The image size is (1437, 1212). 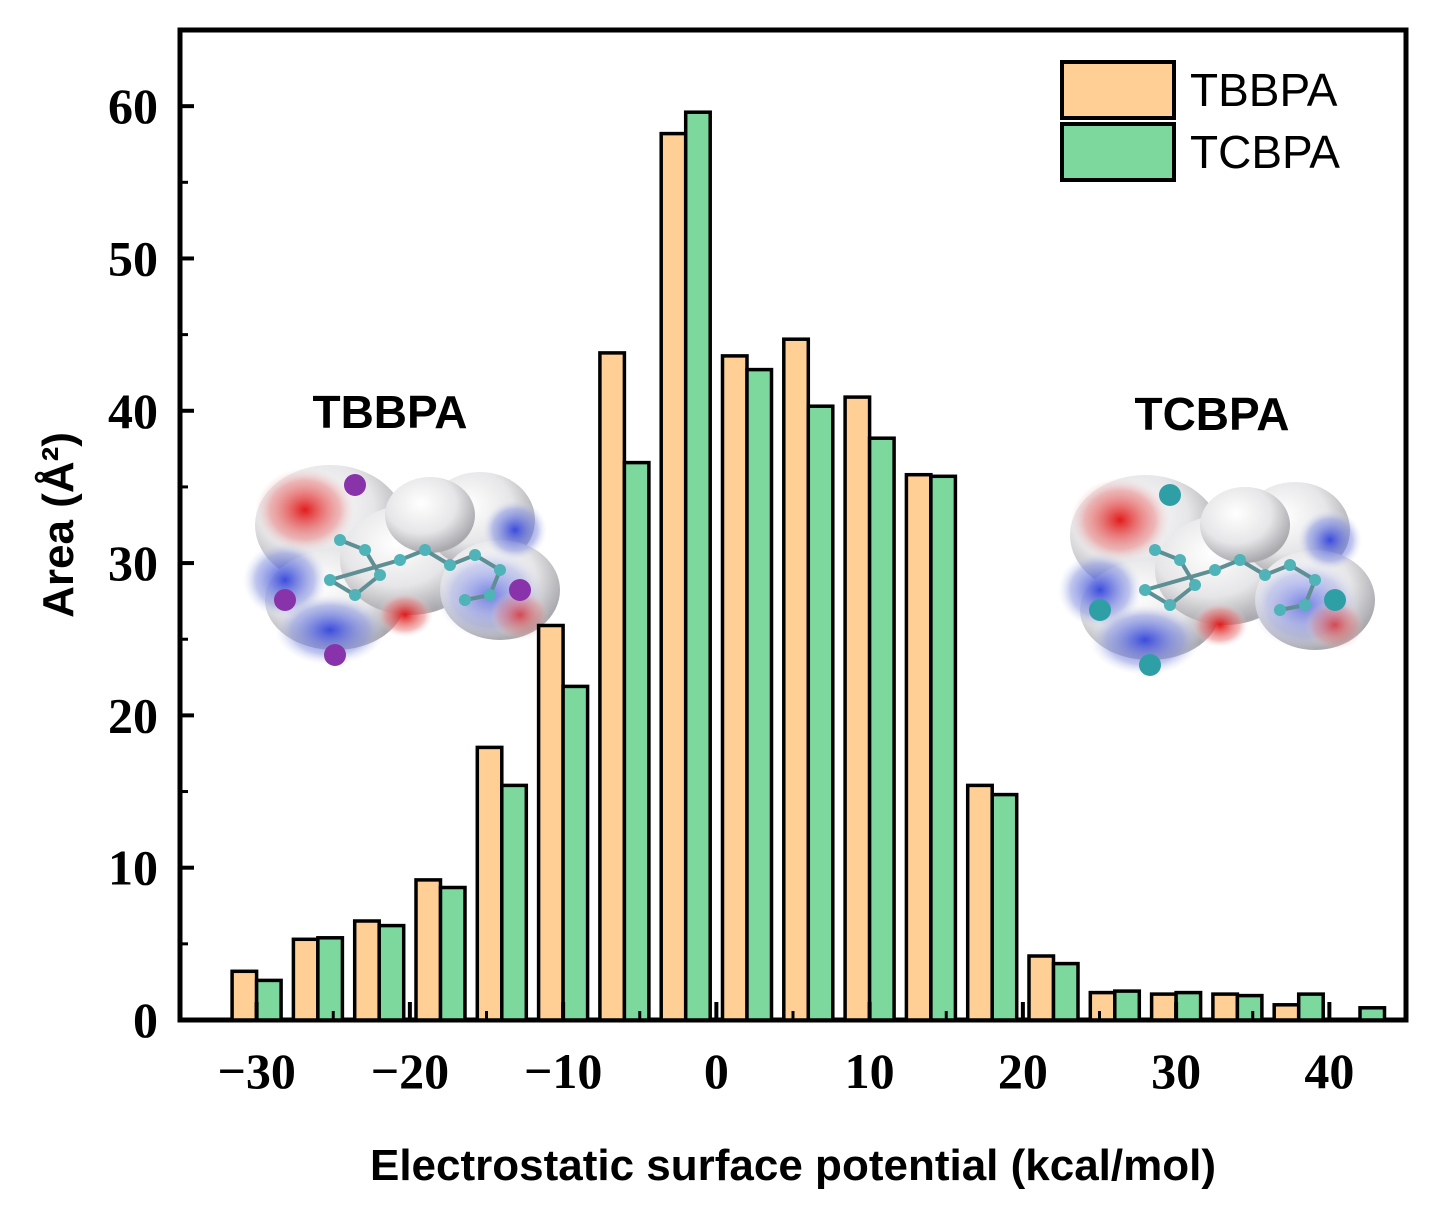 What do you see at coordinates (1264, 90) in the screenshot?
I see `legend-label-tbbpa: TBBPA` at bounding box center [1264, 90].